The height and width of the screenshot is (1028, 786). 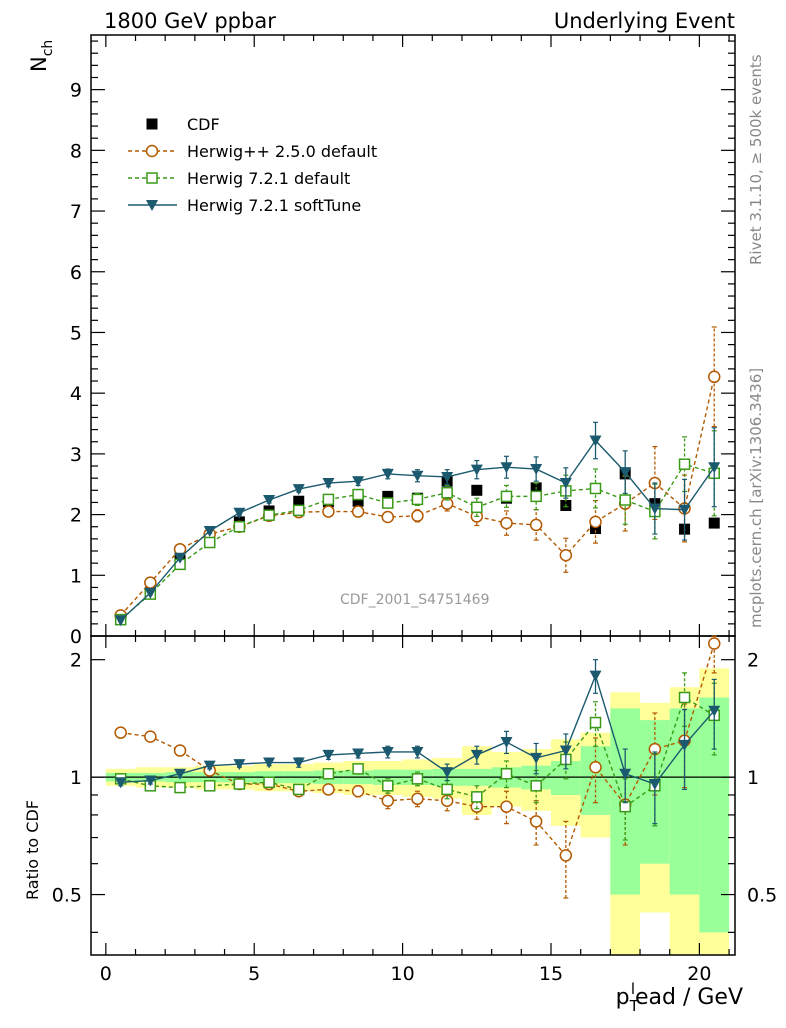 I want to click on legend-label: Herwig 7.2.1 default, so click(x=268, y=178).